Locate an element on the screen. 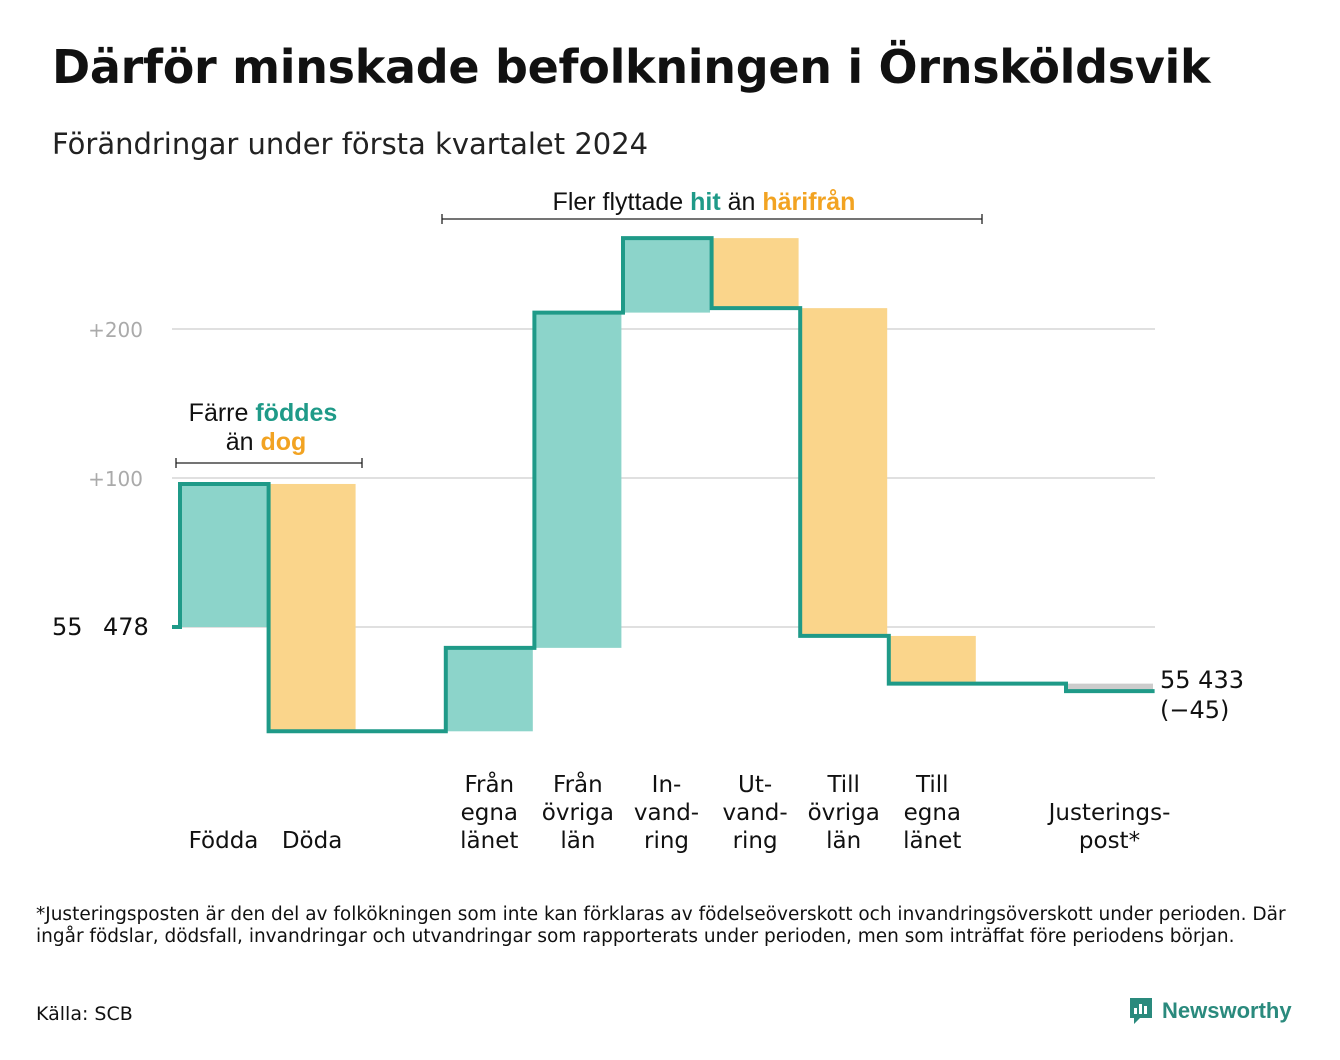 Image resolution: width=1340 pixels, height=1060 pixels. category-label: Döda is located at coordinates (312, 841).